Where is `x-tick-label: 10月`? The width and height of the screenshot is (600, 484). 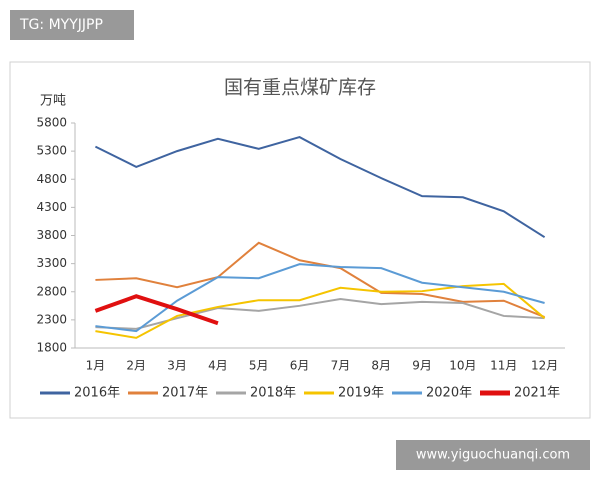
x-tick-label: 10月 is located at coordinates (462, 366).